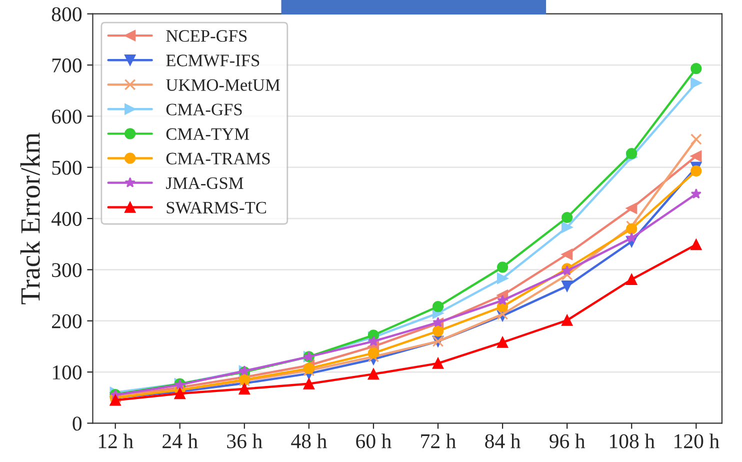  Describe the element at coordinates (216, 208) in the screenshot. I see `legend-label: SWARMS-TC` at that location.